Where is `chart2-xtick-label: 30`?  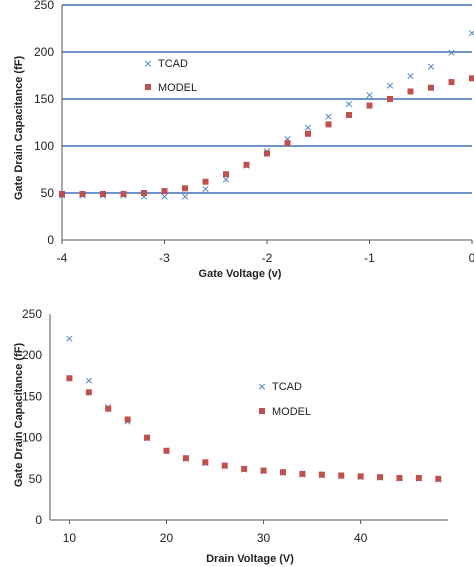 chart2-xtick-label: 30 is located at coordinates (264, 538).